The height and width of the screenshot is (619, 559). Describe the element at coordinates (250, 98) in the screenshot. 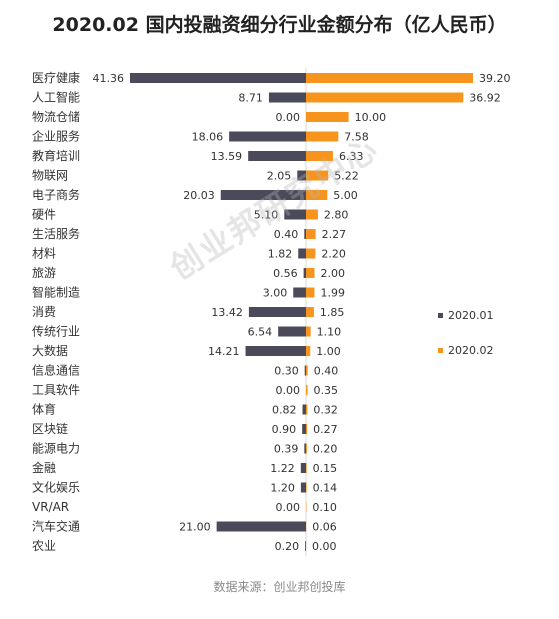

I see `value-label-2020-01: 8.71` at that location.